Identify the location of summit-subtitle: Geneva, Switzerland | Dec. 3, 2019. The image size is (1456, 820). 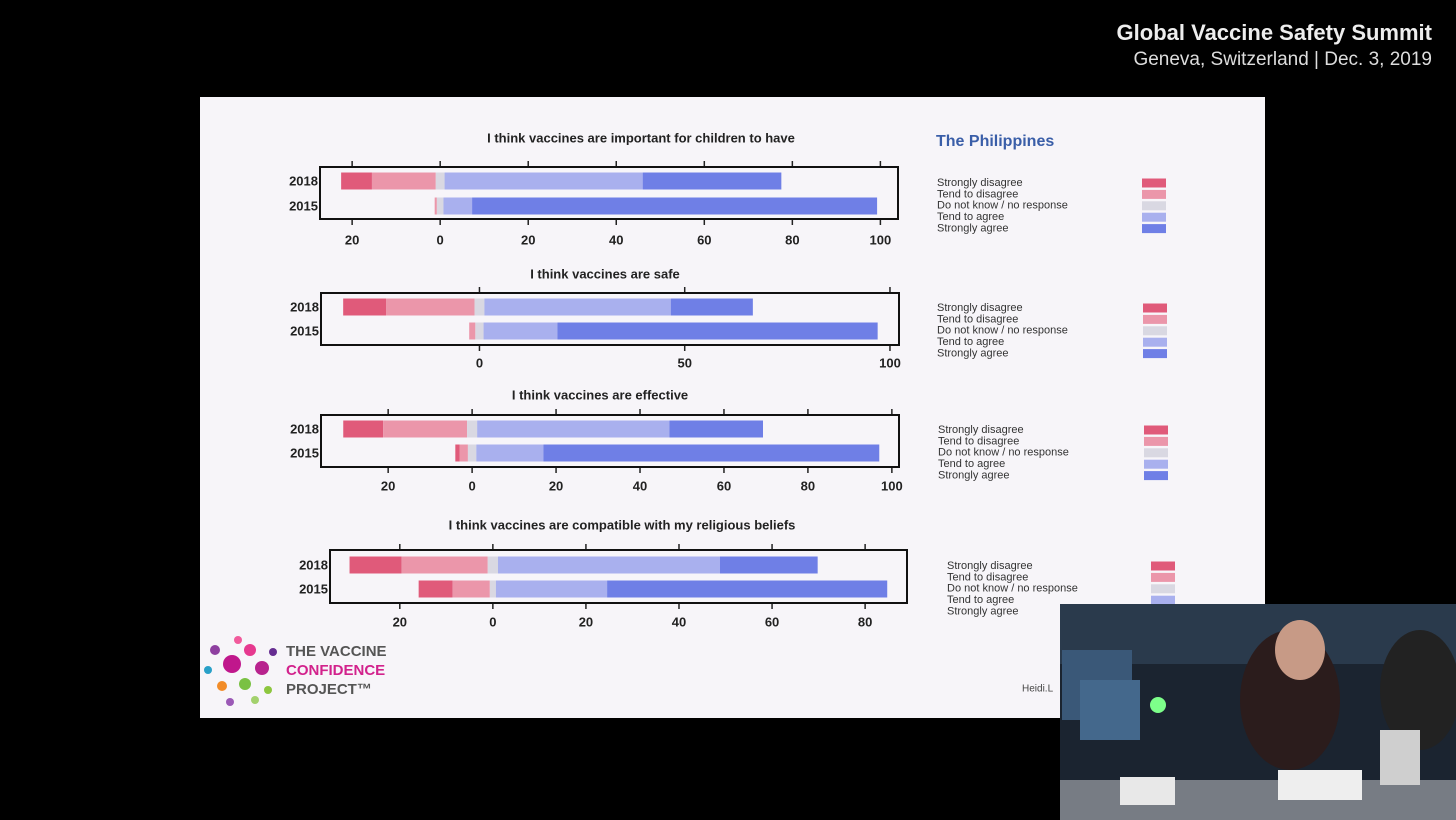
(1282, 59).